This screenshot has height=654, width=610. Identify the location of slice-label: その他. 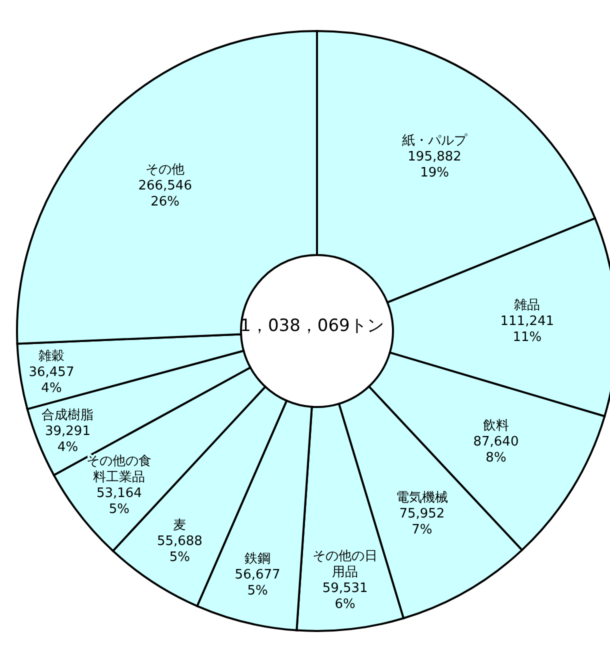
(165, 169).